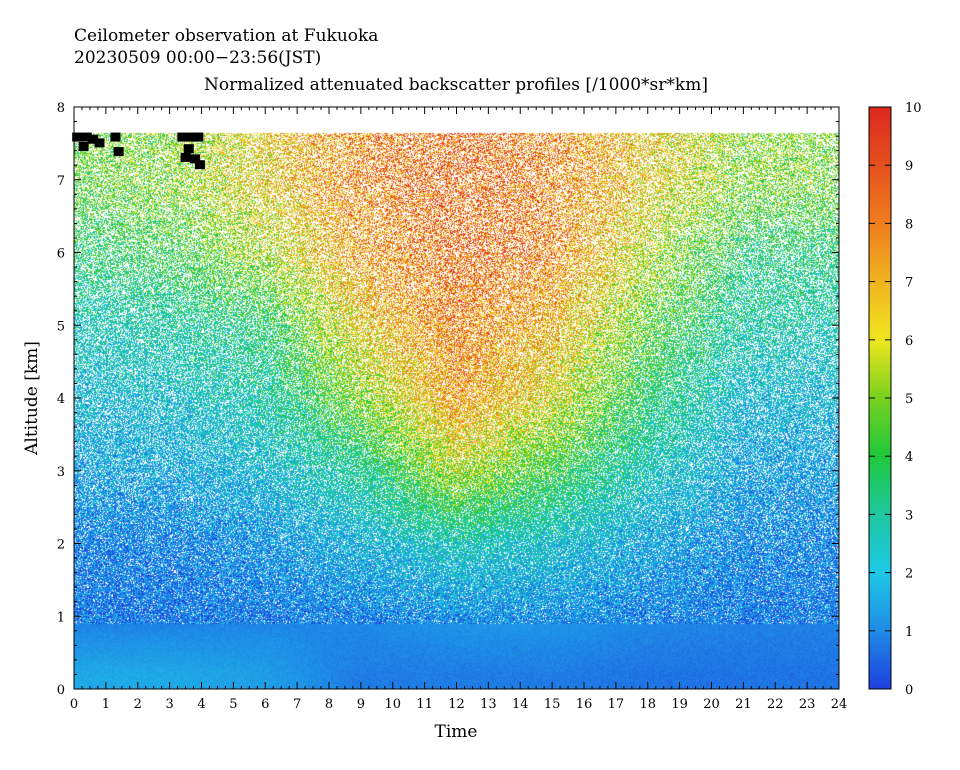  I want to click on y-axis-label: Altitude [km], so click(32, 398).